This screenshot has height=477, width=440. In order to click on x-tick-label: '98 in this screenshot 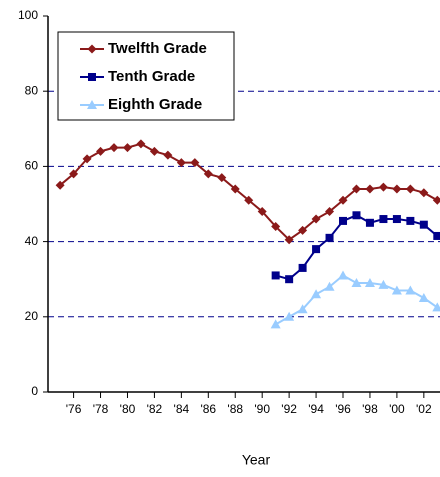, I will do `click(370, 409)`.